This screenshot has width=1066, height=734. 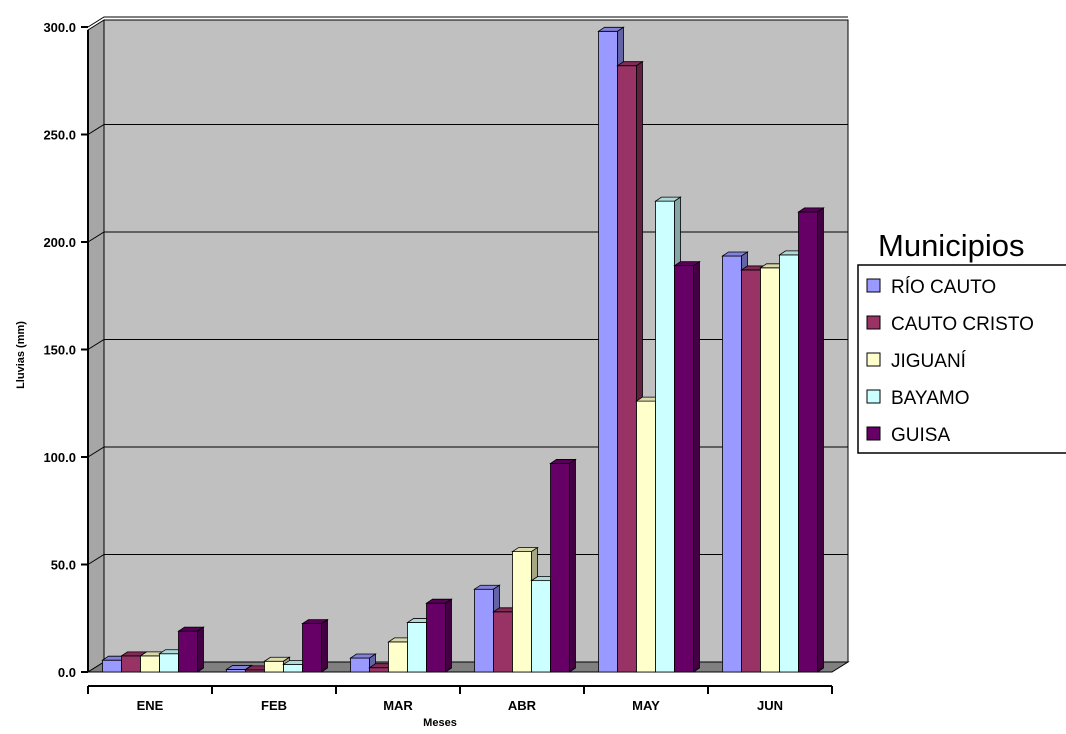 What do you see at coordinates (920, 435) in the screenshot?
I see `legend-label: GUISA` at bounding box center [920, 435].